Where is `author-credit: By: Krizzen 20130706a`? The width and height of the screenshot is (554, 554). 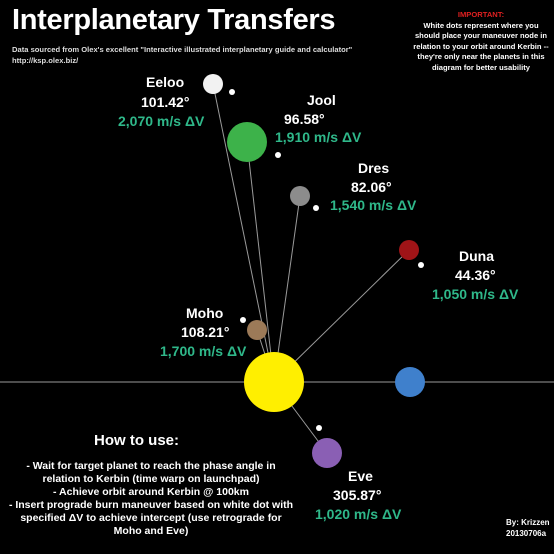
author-credit: By: Krizzen 20130706a is located at coordinates (528, 528).